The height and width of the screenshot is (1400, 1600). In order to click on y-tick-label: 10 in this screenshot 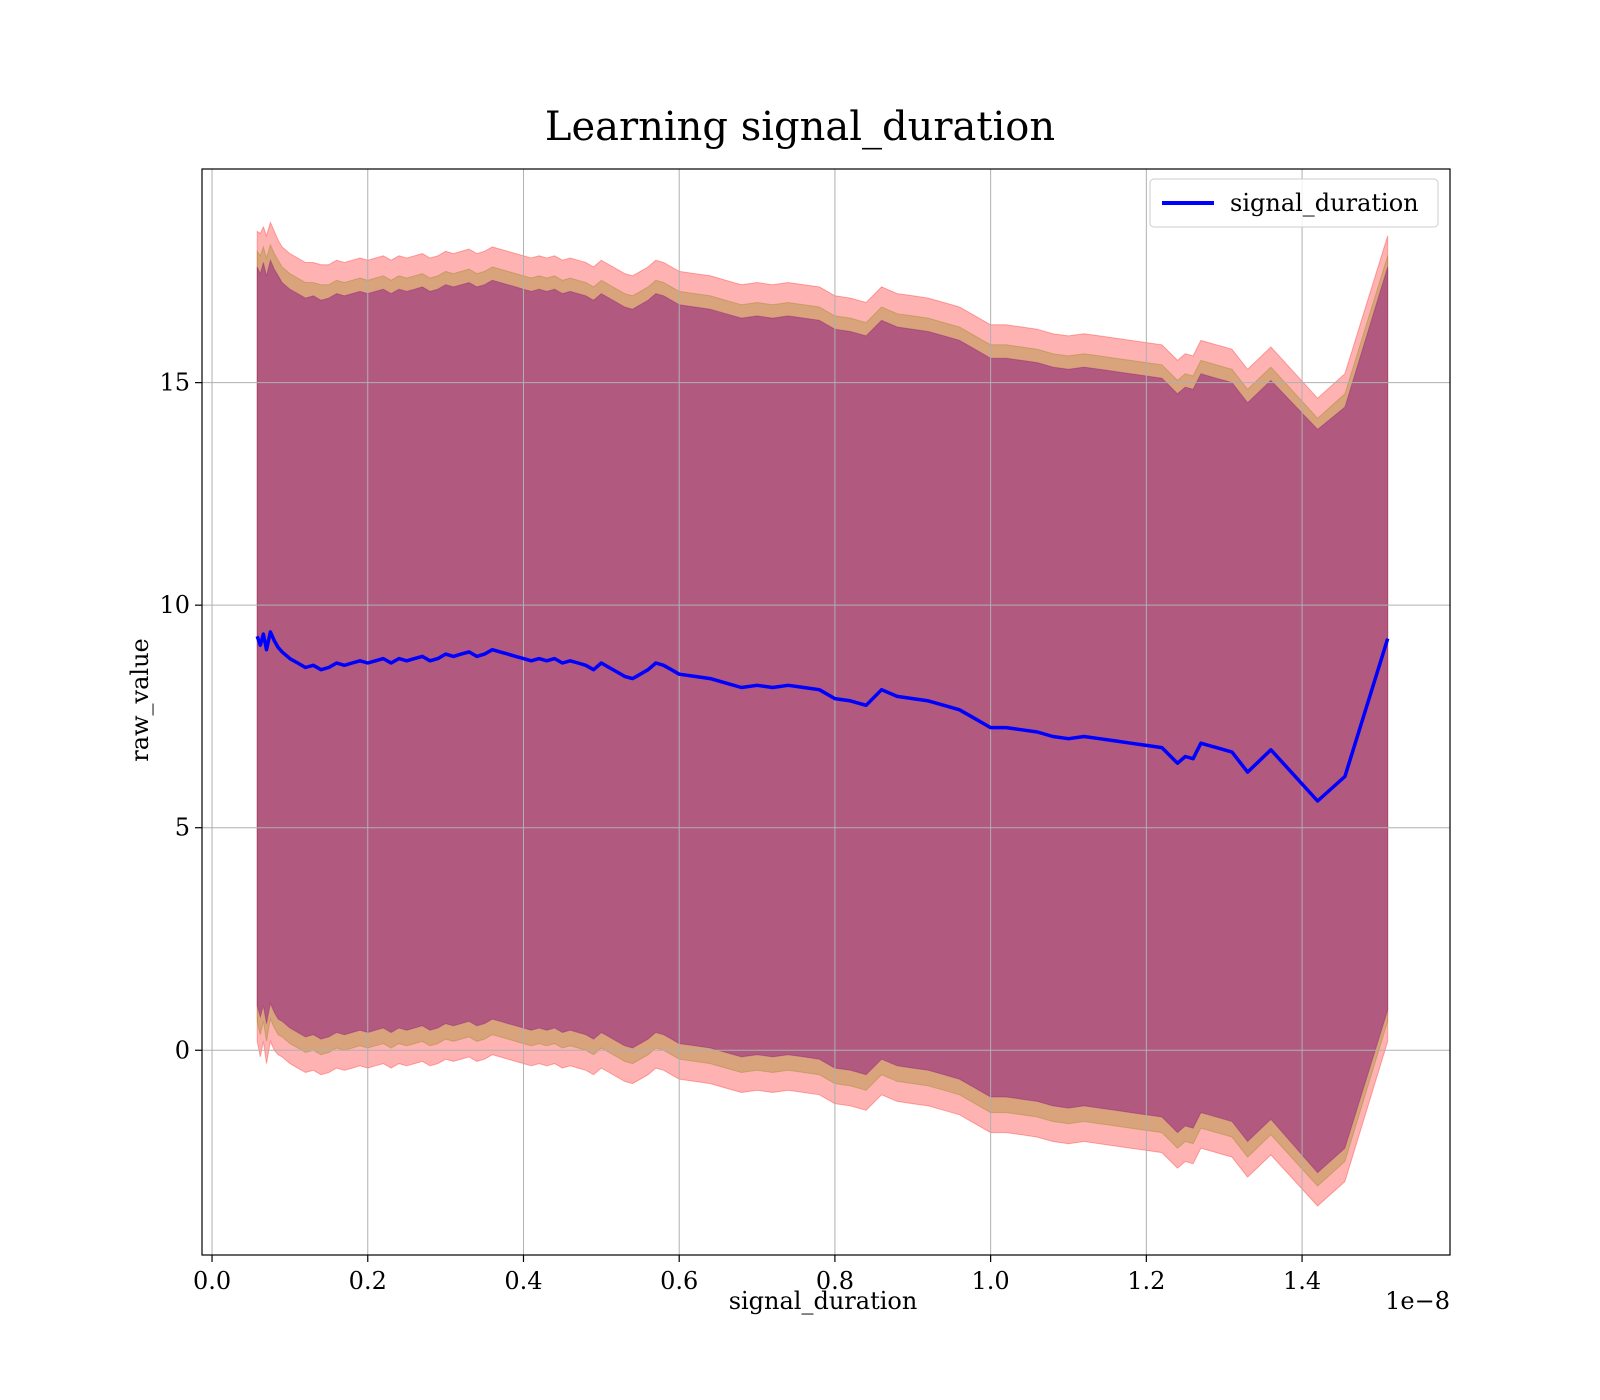, I will do `click(174, 605)`.